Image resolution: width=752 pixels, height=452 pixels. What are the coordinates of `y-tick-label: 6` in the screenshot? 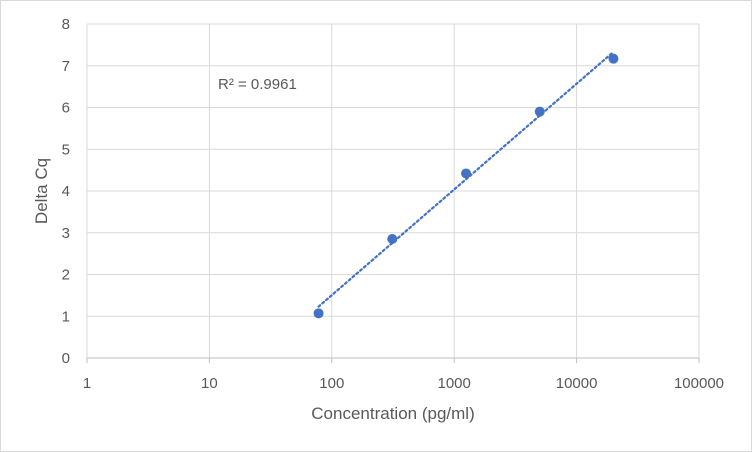 It's located at (66, 108).